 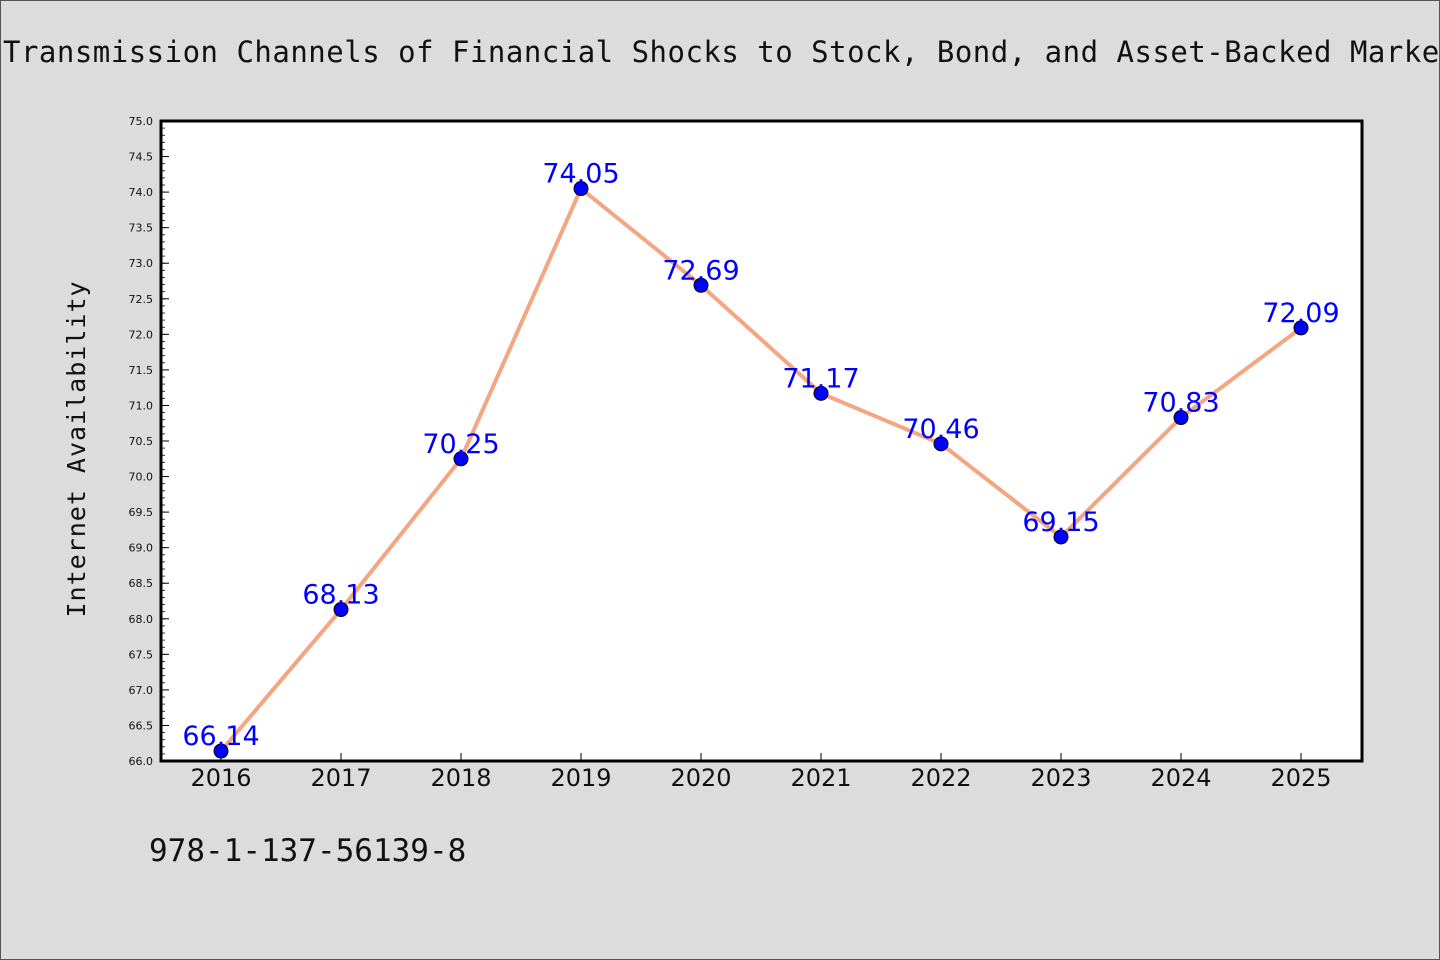 What do you see at coordinates (76, 448) in the screenshot?
I see `y-axis-label: Internet Availability` at bounding box center [76, 448].